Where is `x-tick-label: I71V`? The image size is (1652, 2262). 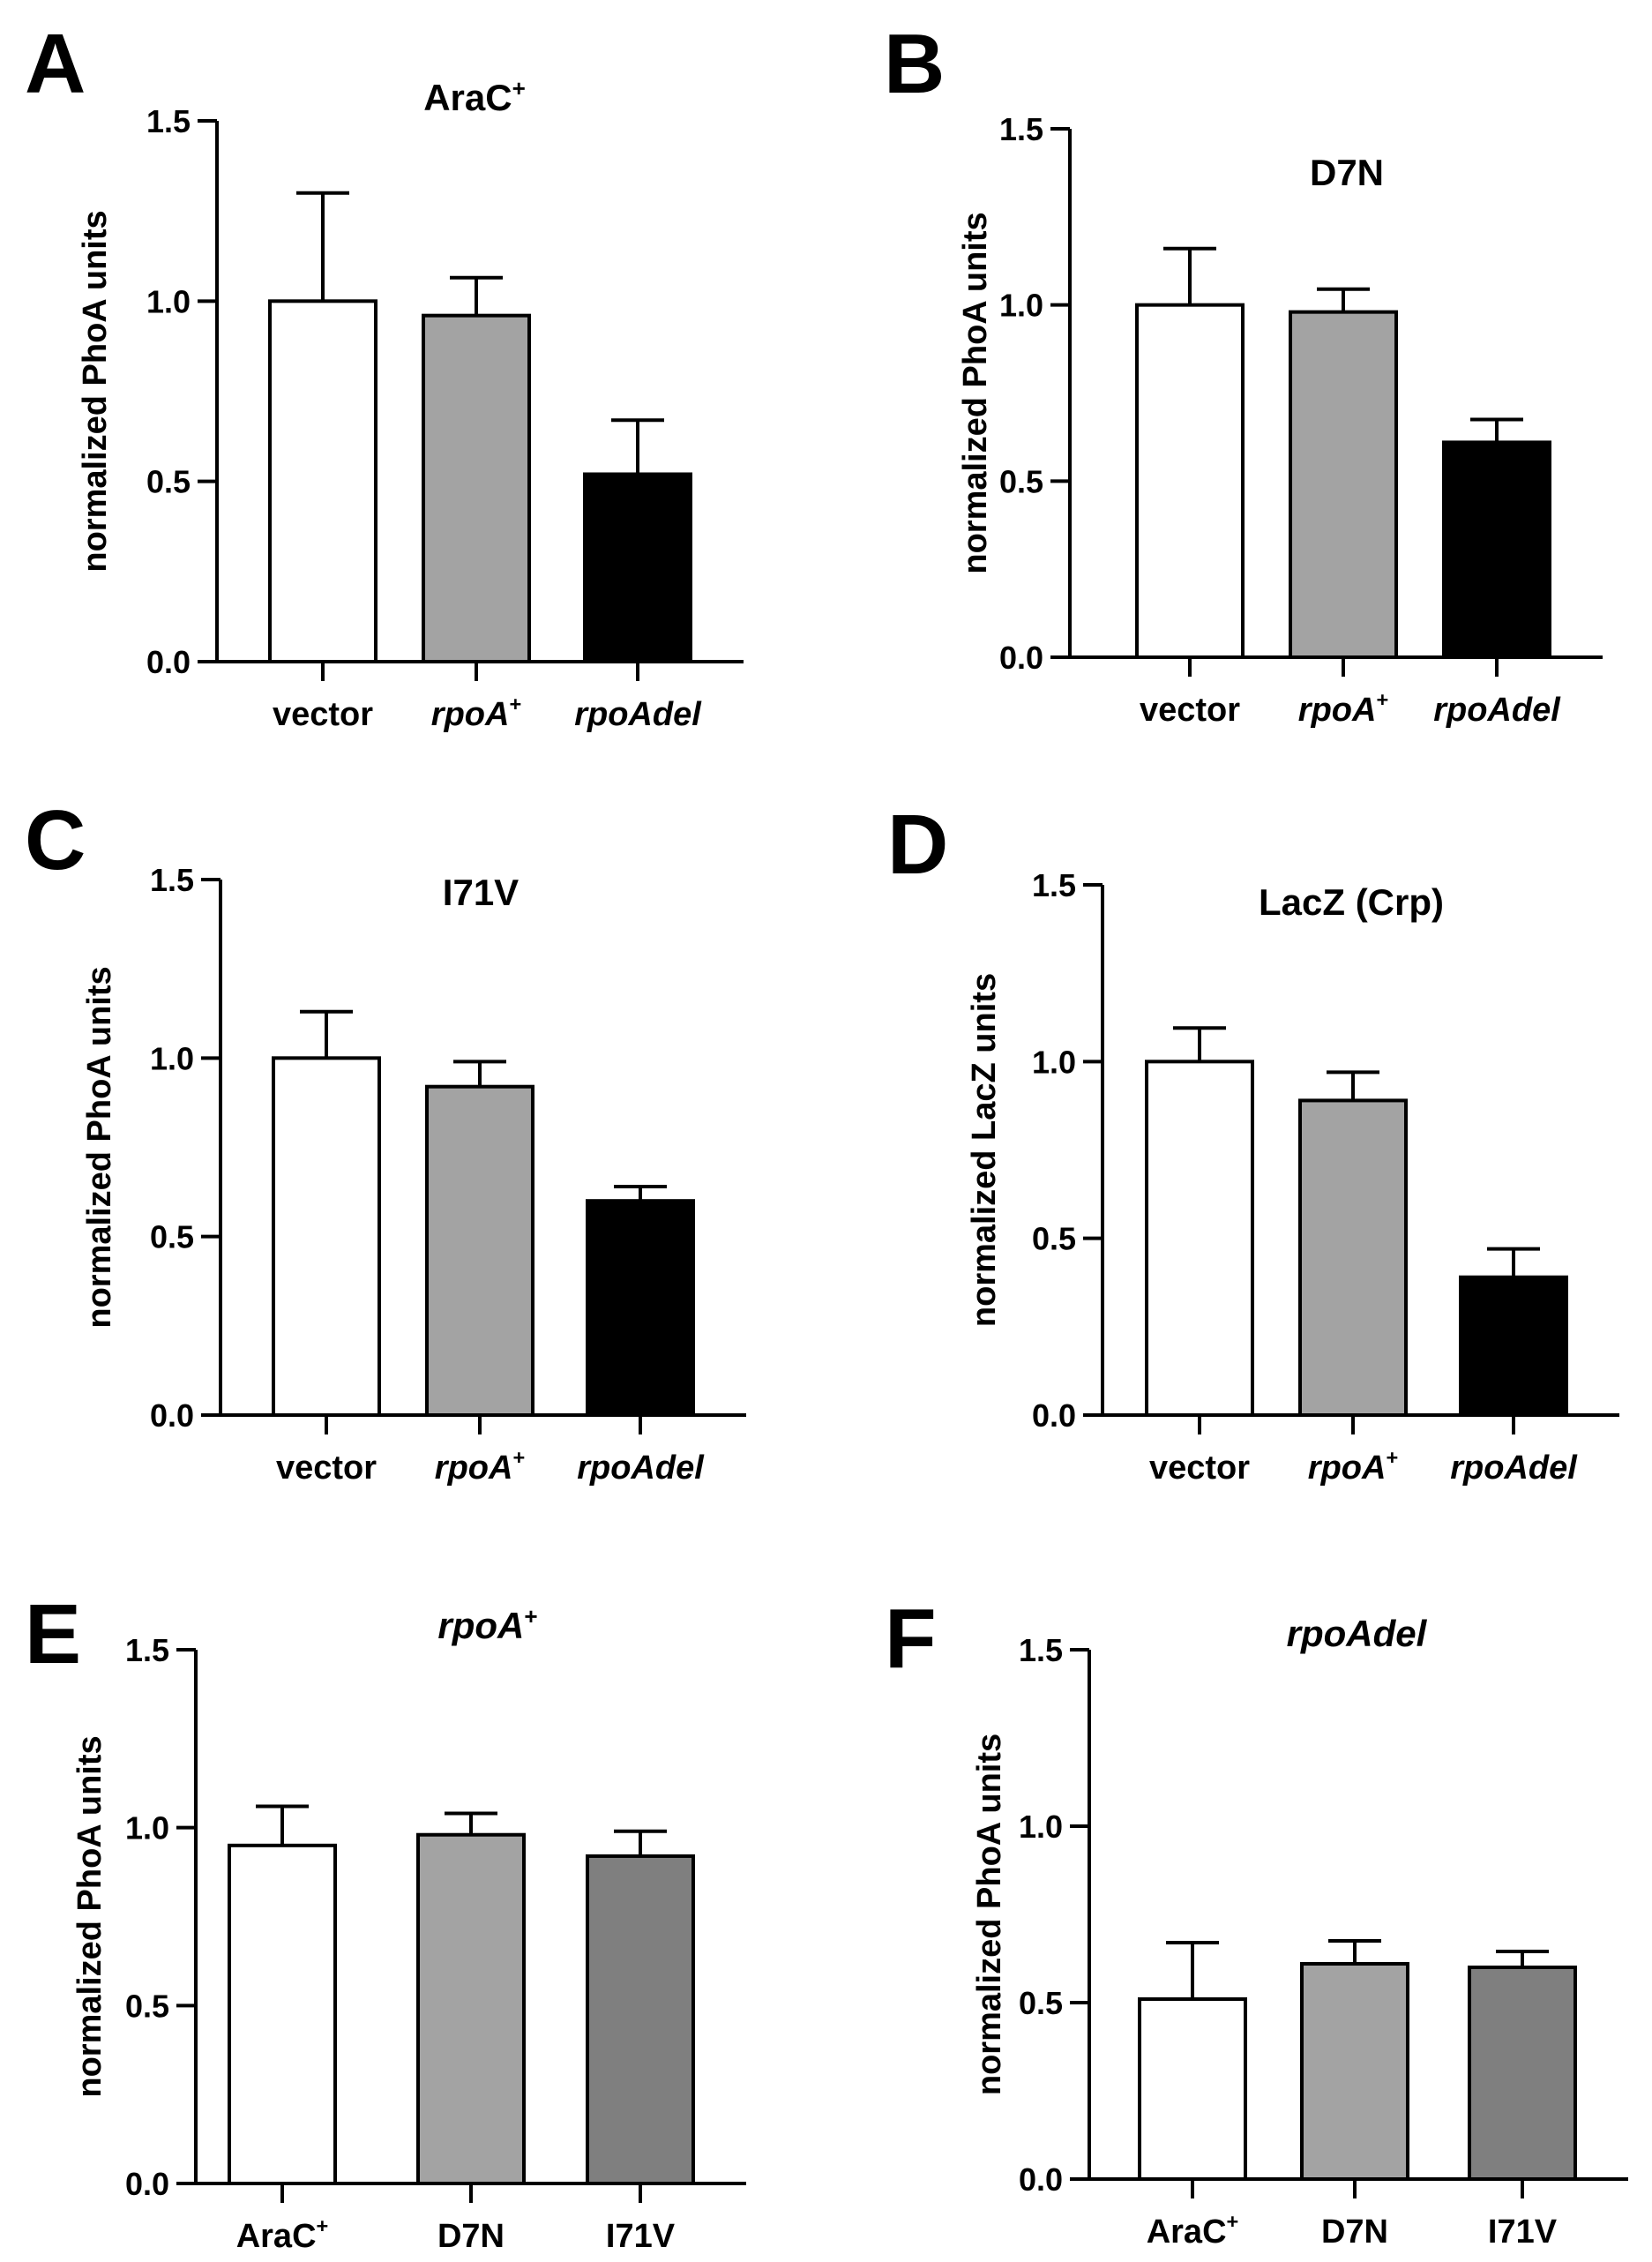 x-tick-label: I71V is located at coordinates (641, 2236).